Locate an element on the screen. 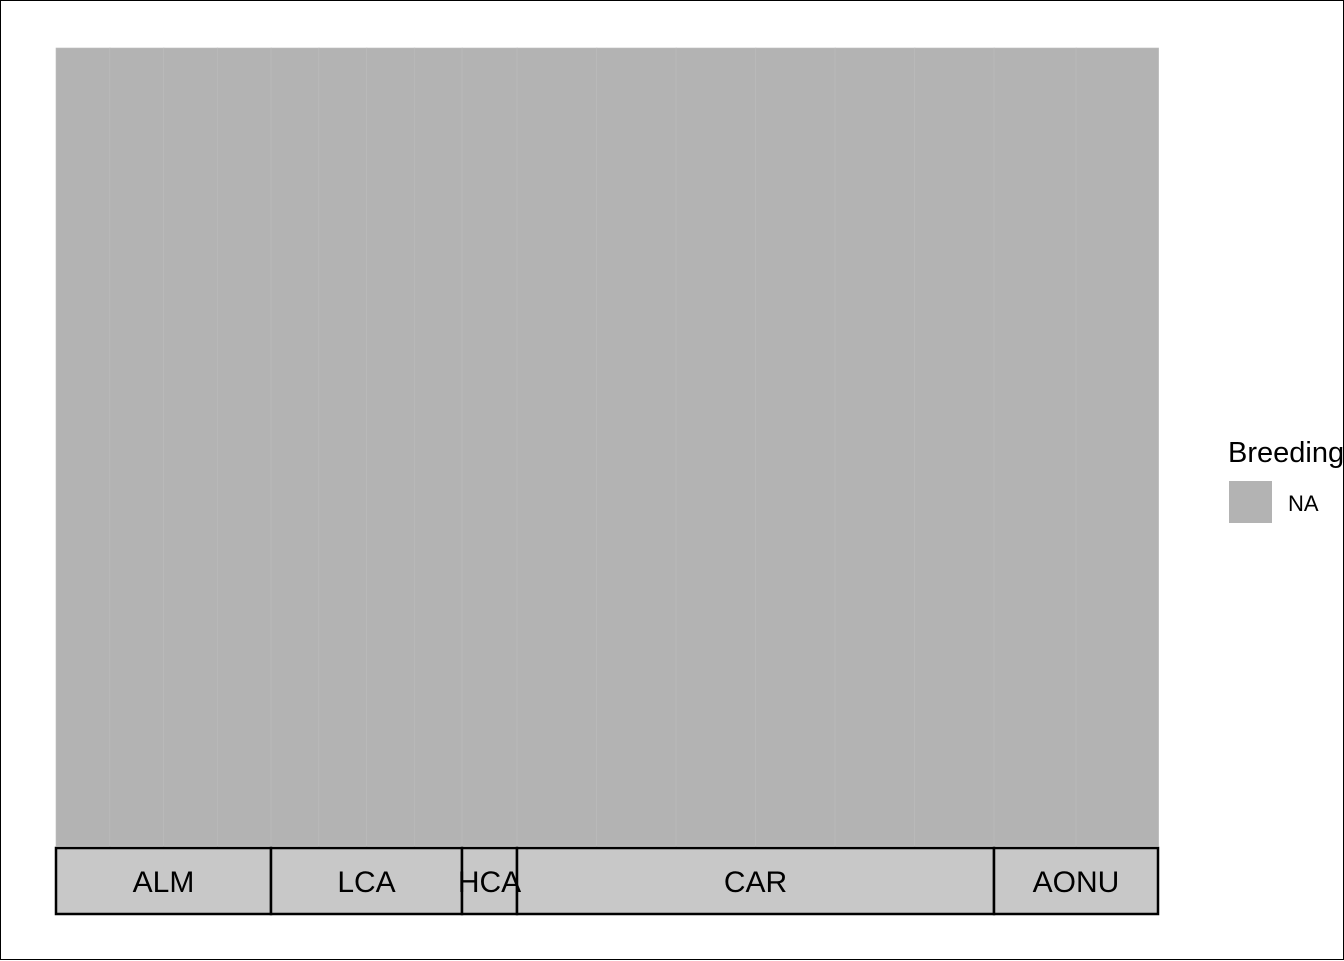 Image resolution: width=1344 pixels, height=961 pixels. facet-strip-lca is located at coordinates (366, 881).